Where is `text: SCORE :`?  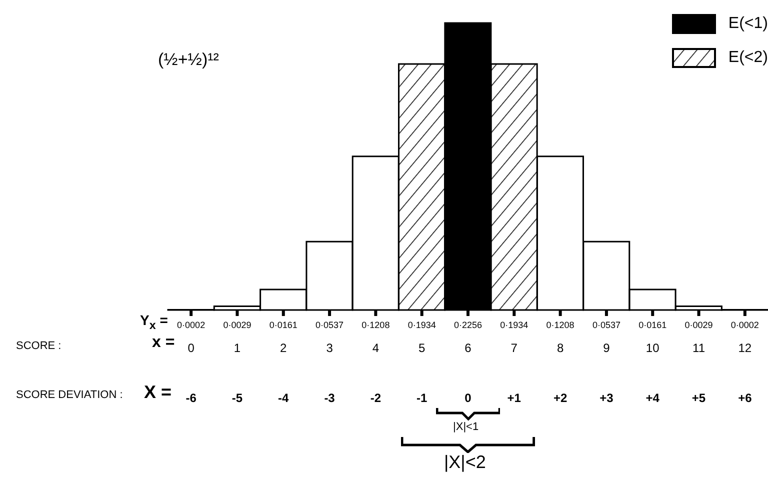 text: SCORE : is located at coordinates (39, 346).